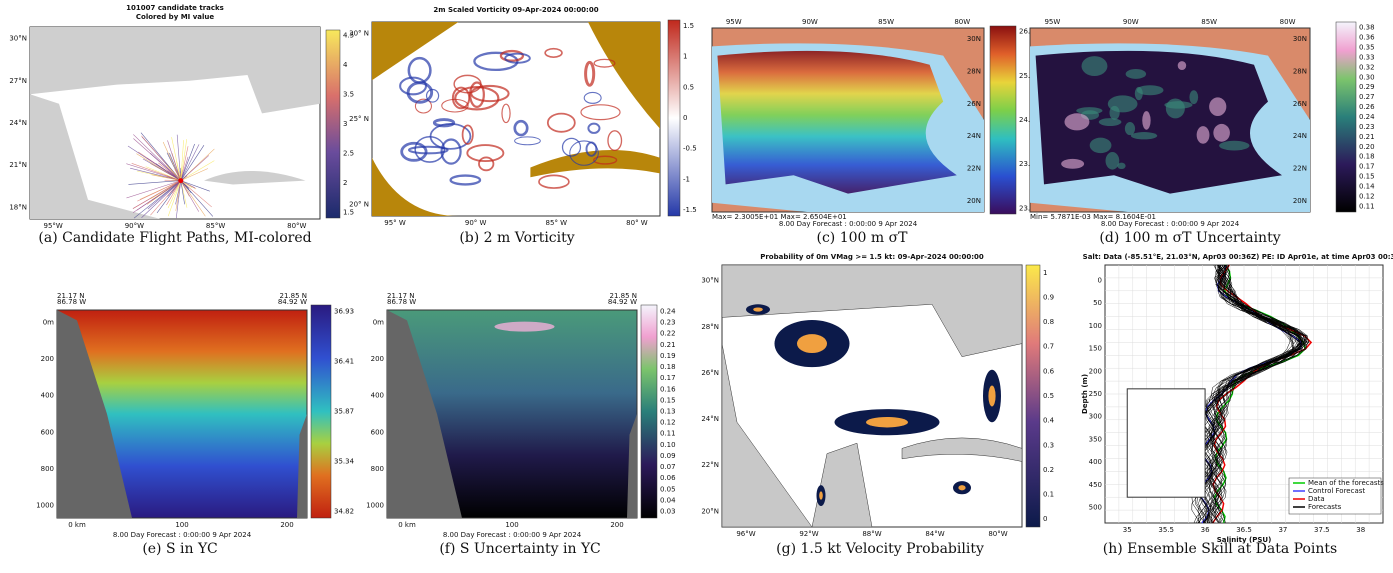 The width and height of the screenshot is (1393, 573). What do you see at coordinates (668, 389) in the screenshot?
I see `colorbar-label: 0.16` at bounding box center [668, 389].